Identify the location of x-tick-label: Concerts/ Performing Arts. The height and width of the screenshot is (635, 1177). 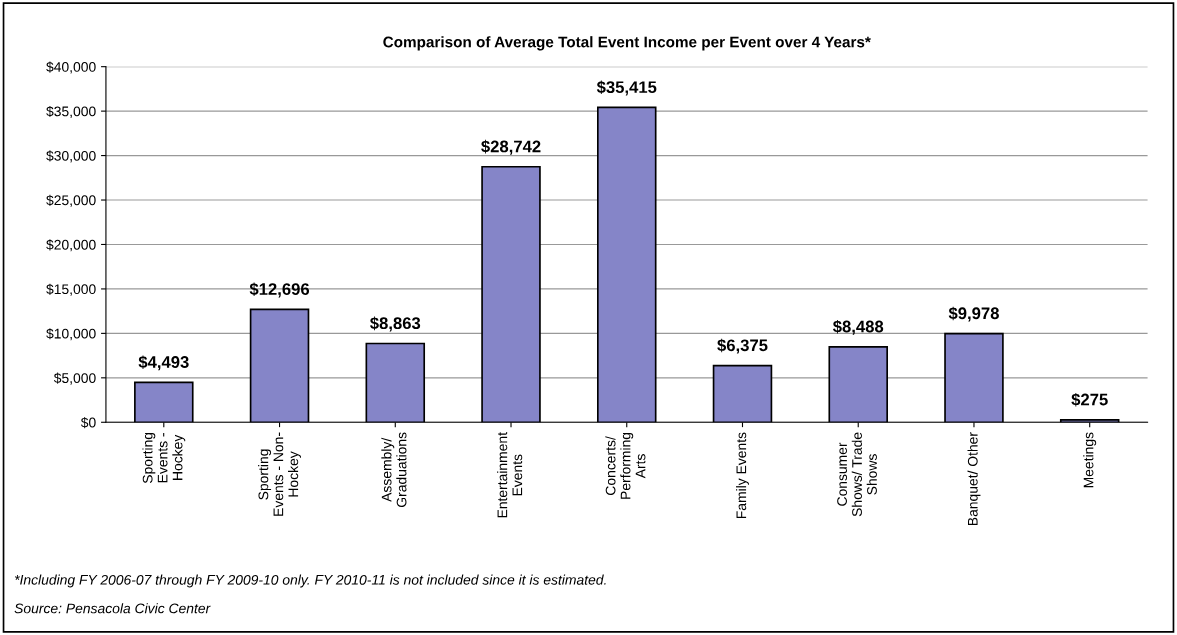
(625, 465).